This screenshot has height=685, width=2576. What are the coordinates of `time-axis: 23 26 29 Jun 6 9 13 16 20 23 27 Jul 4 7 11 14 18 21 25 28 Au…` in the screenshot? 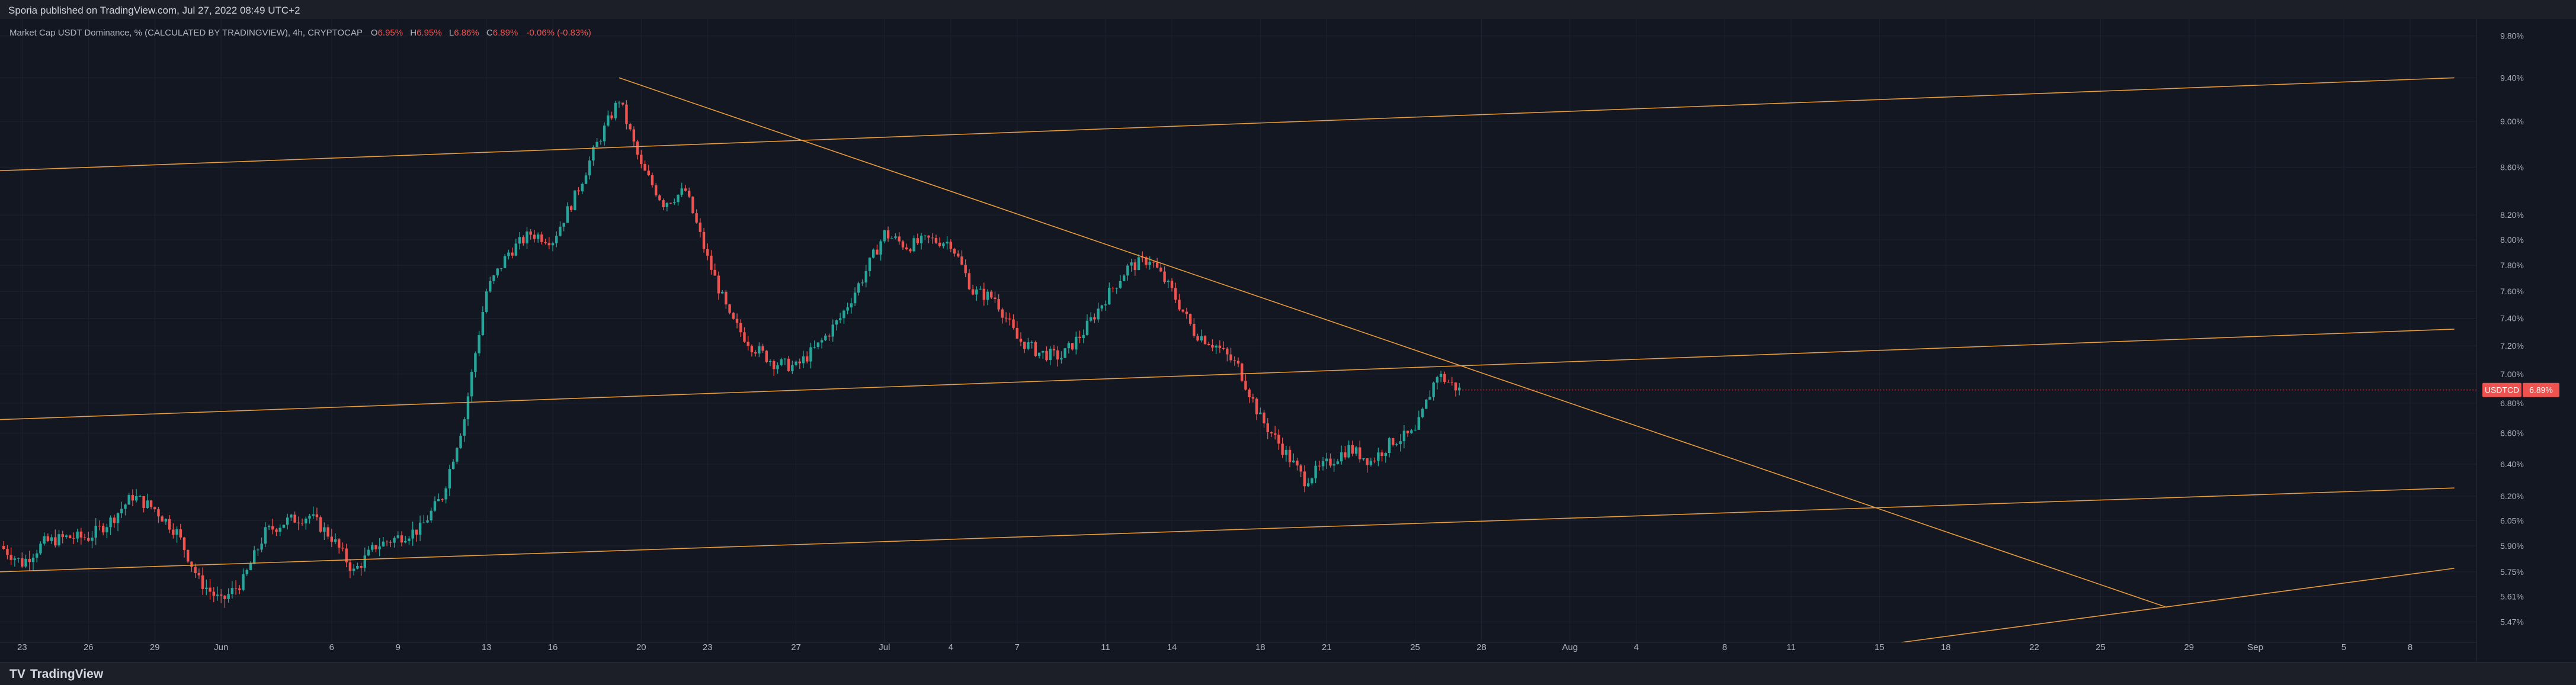 It's located at (1214, 647).